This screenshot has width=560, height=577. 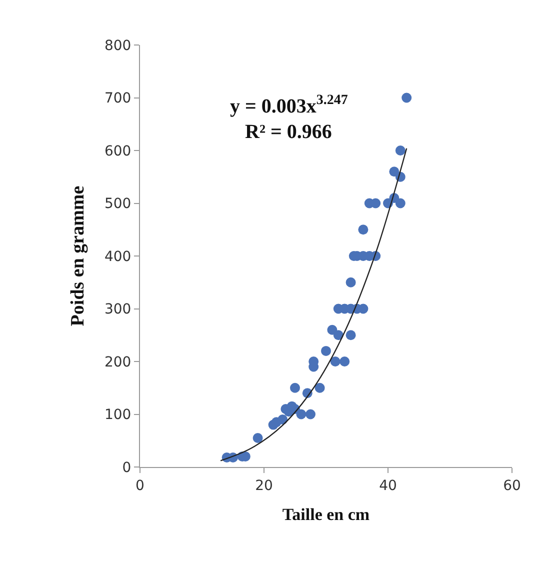 What do you see at coordinates (118, 46) in the screenshot?
I see `y-tick-label: 800` at bounding box center [118, 46].